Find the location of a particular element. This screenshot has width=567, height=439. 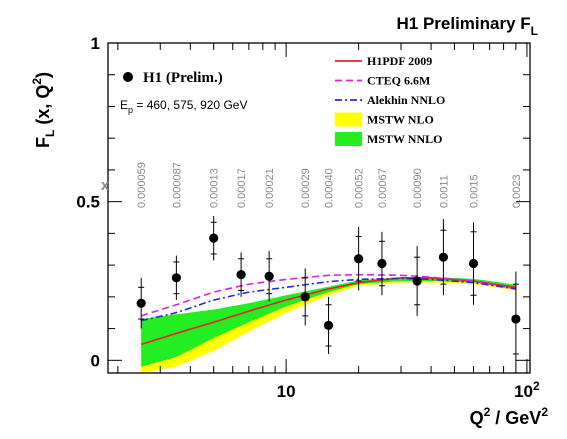

legend-label: MSTW NNLO is located at coordinates (404, 139).